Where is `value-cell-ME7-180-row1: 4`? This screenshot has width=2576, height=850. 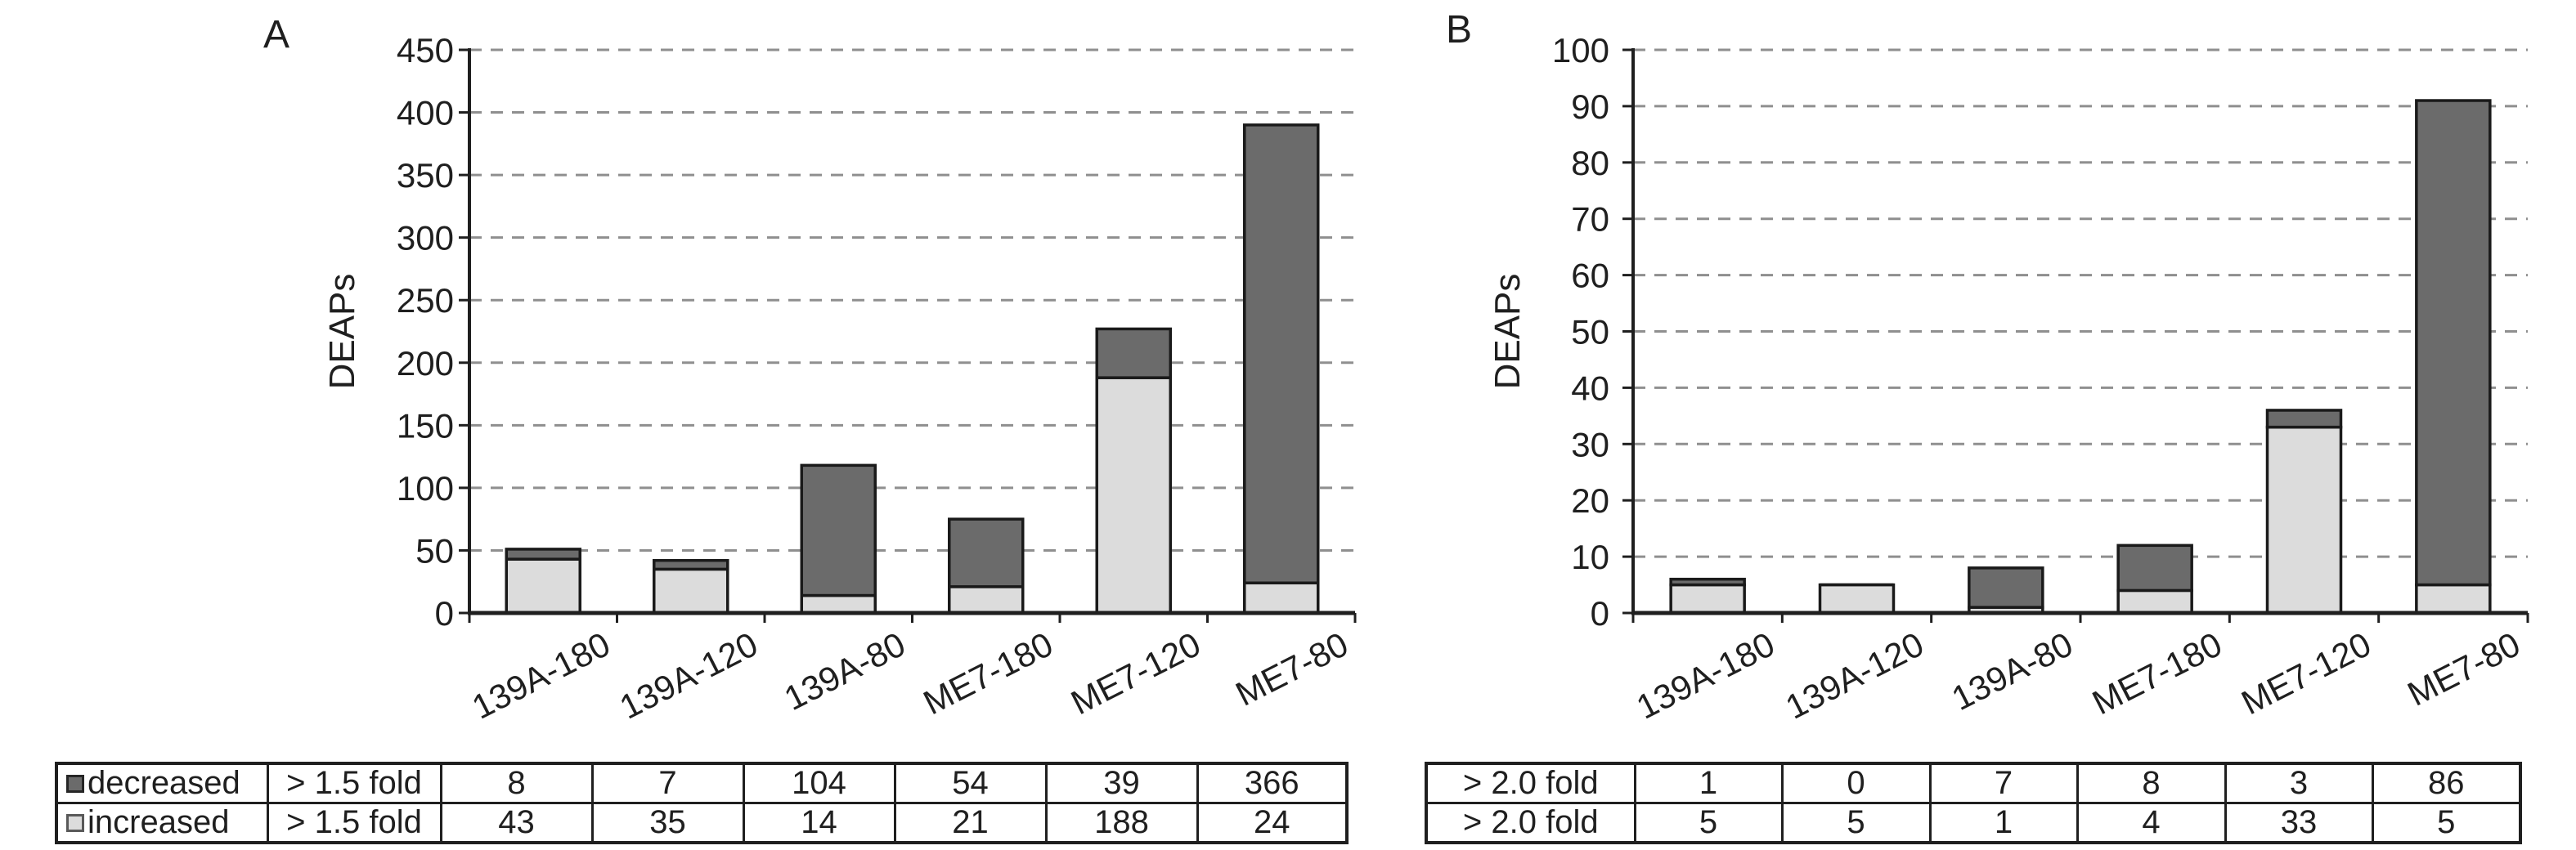
value-cell-ME7-180-row1: 4 is located at coordinates (2151, 823).